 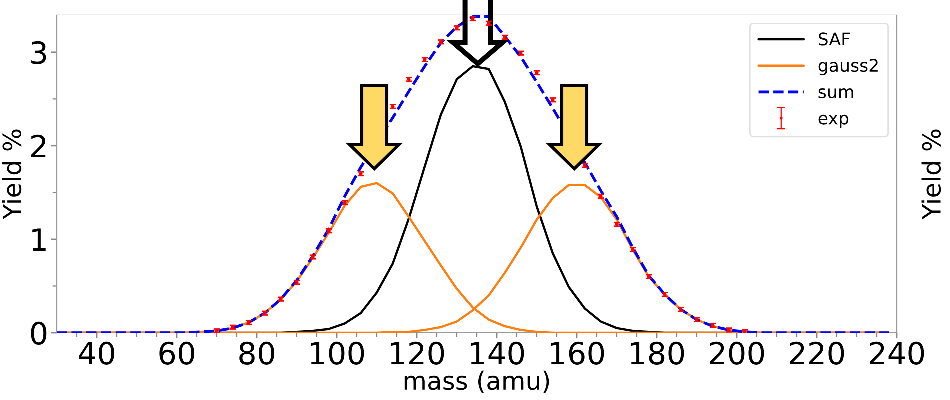 What do you see at coordinates (39, 240) in the screenshot?
I see `y-tick-label: 1` at bounding box center [39, 240].